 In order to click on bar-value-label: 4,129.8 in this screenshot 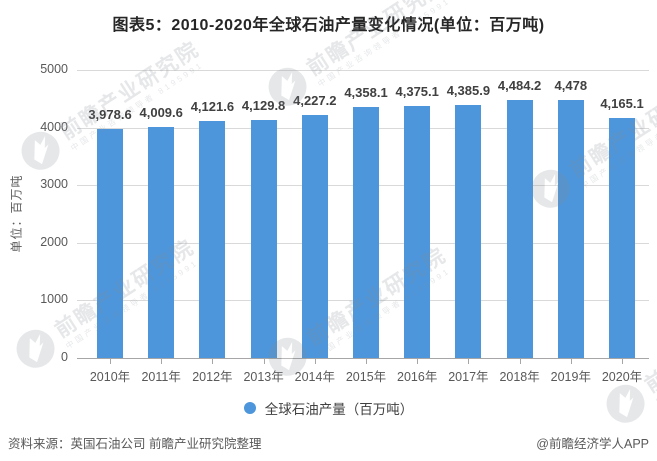, I will do `click(263, 106)`.